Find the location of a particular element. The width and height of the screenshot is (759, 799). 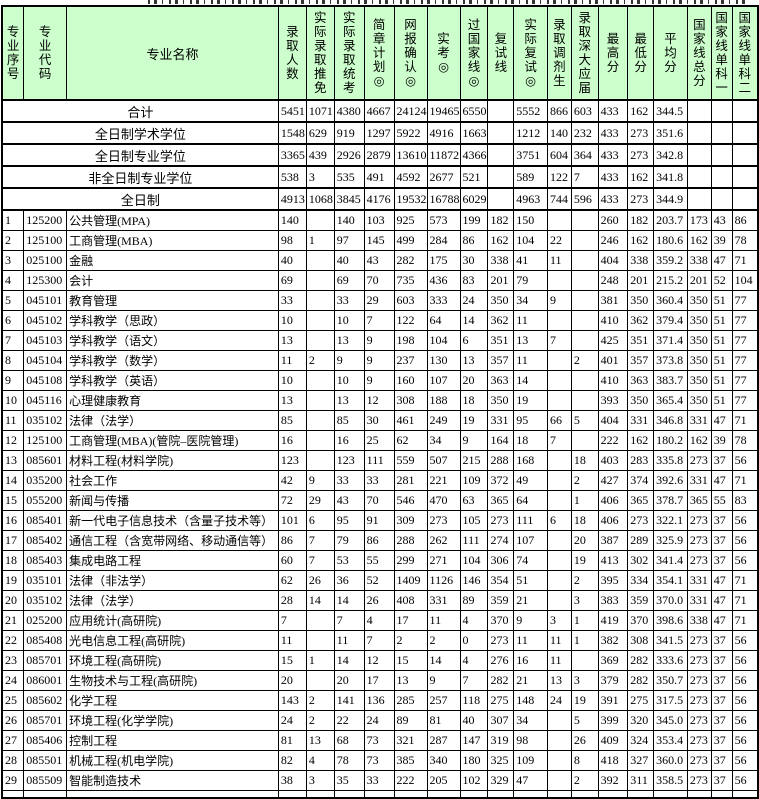

cell: 324 is located at coordinates (641, 740).